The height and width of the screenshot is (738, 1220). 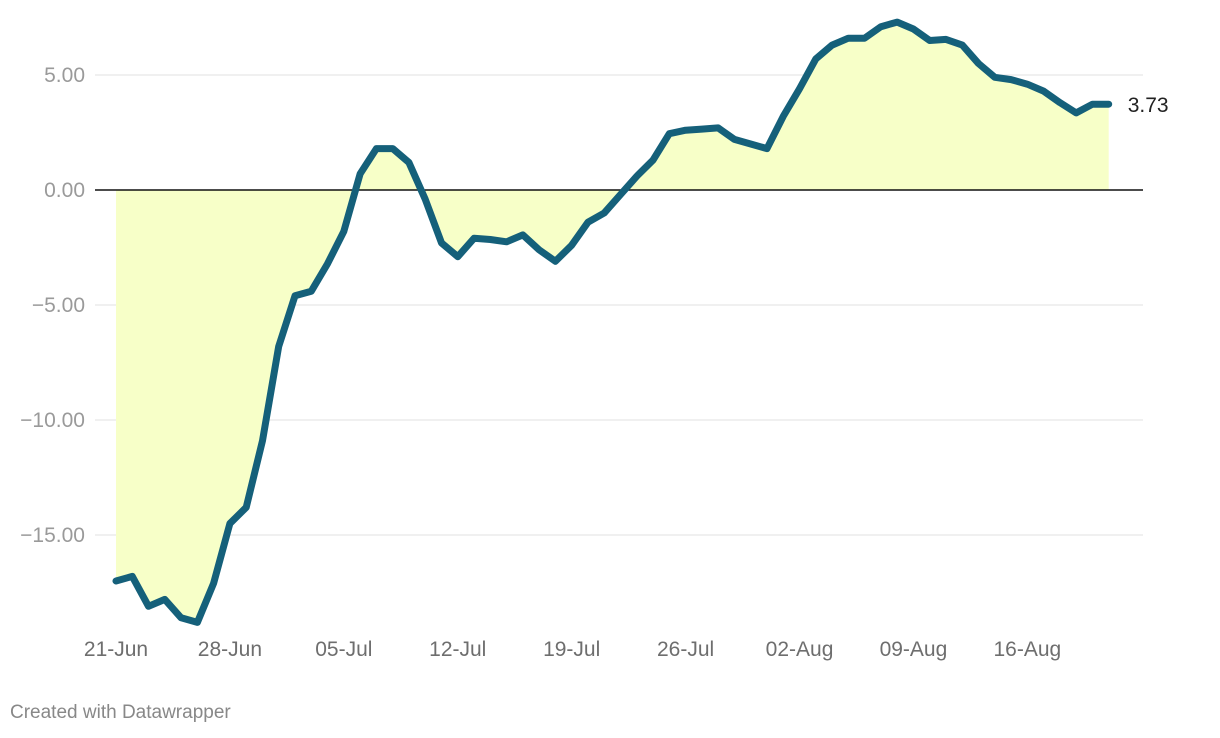 What do you see at coordinates (120, 712) in the screenshot?
I see `footer-credit: Created with Datawrapper` at bounding box center [120, 712].